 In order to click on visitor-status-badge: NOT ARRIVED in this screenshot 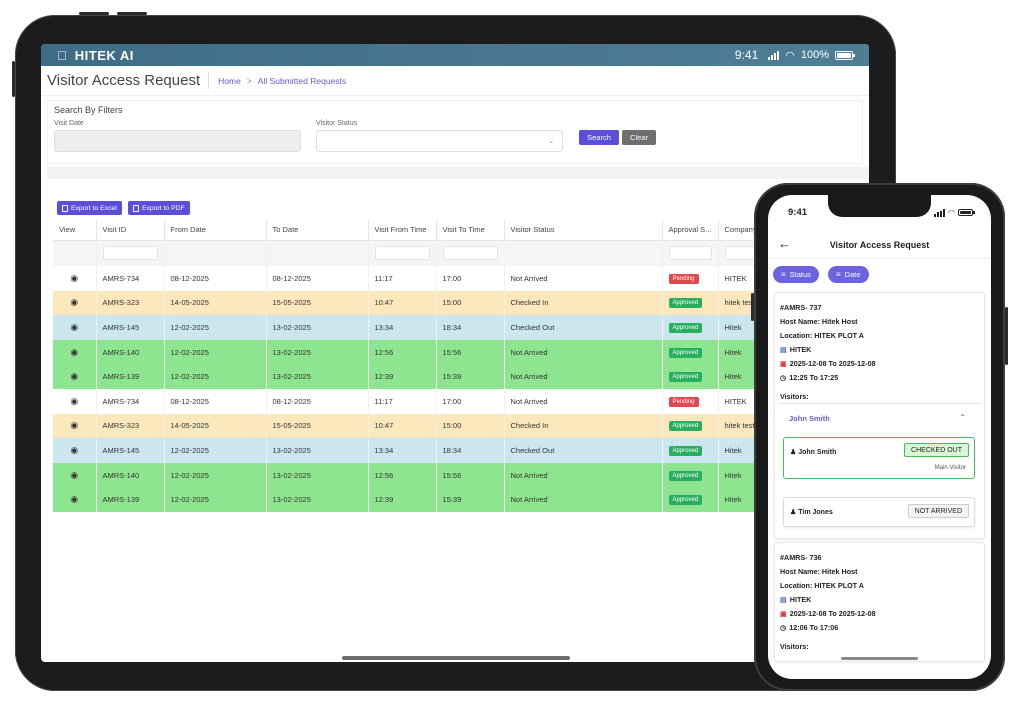, I will do `click(938, 511)`.